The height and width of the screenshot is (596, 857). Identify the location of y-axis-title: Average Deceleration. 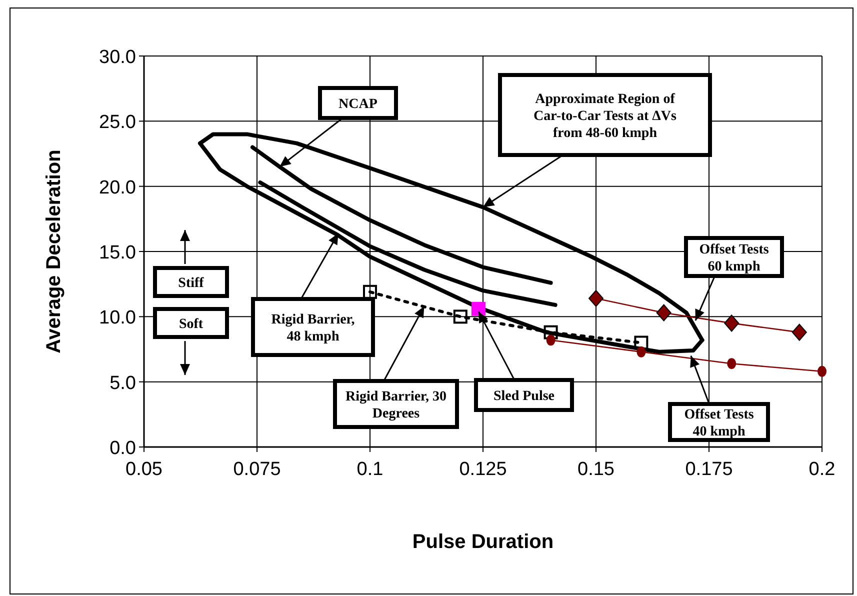
(54, 252).